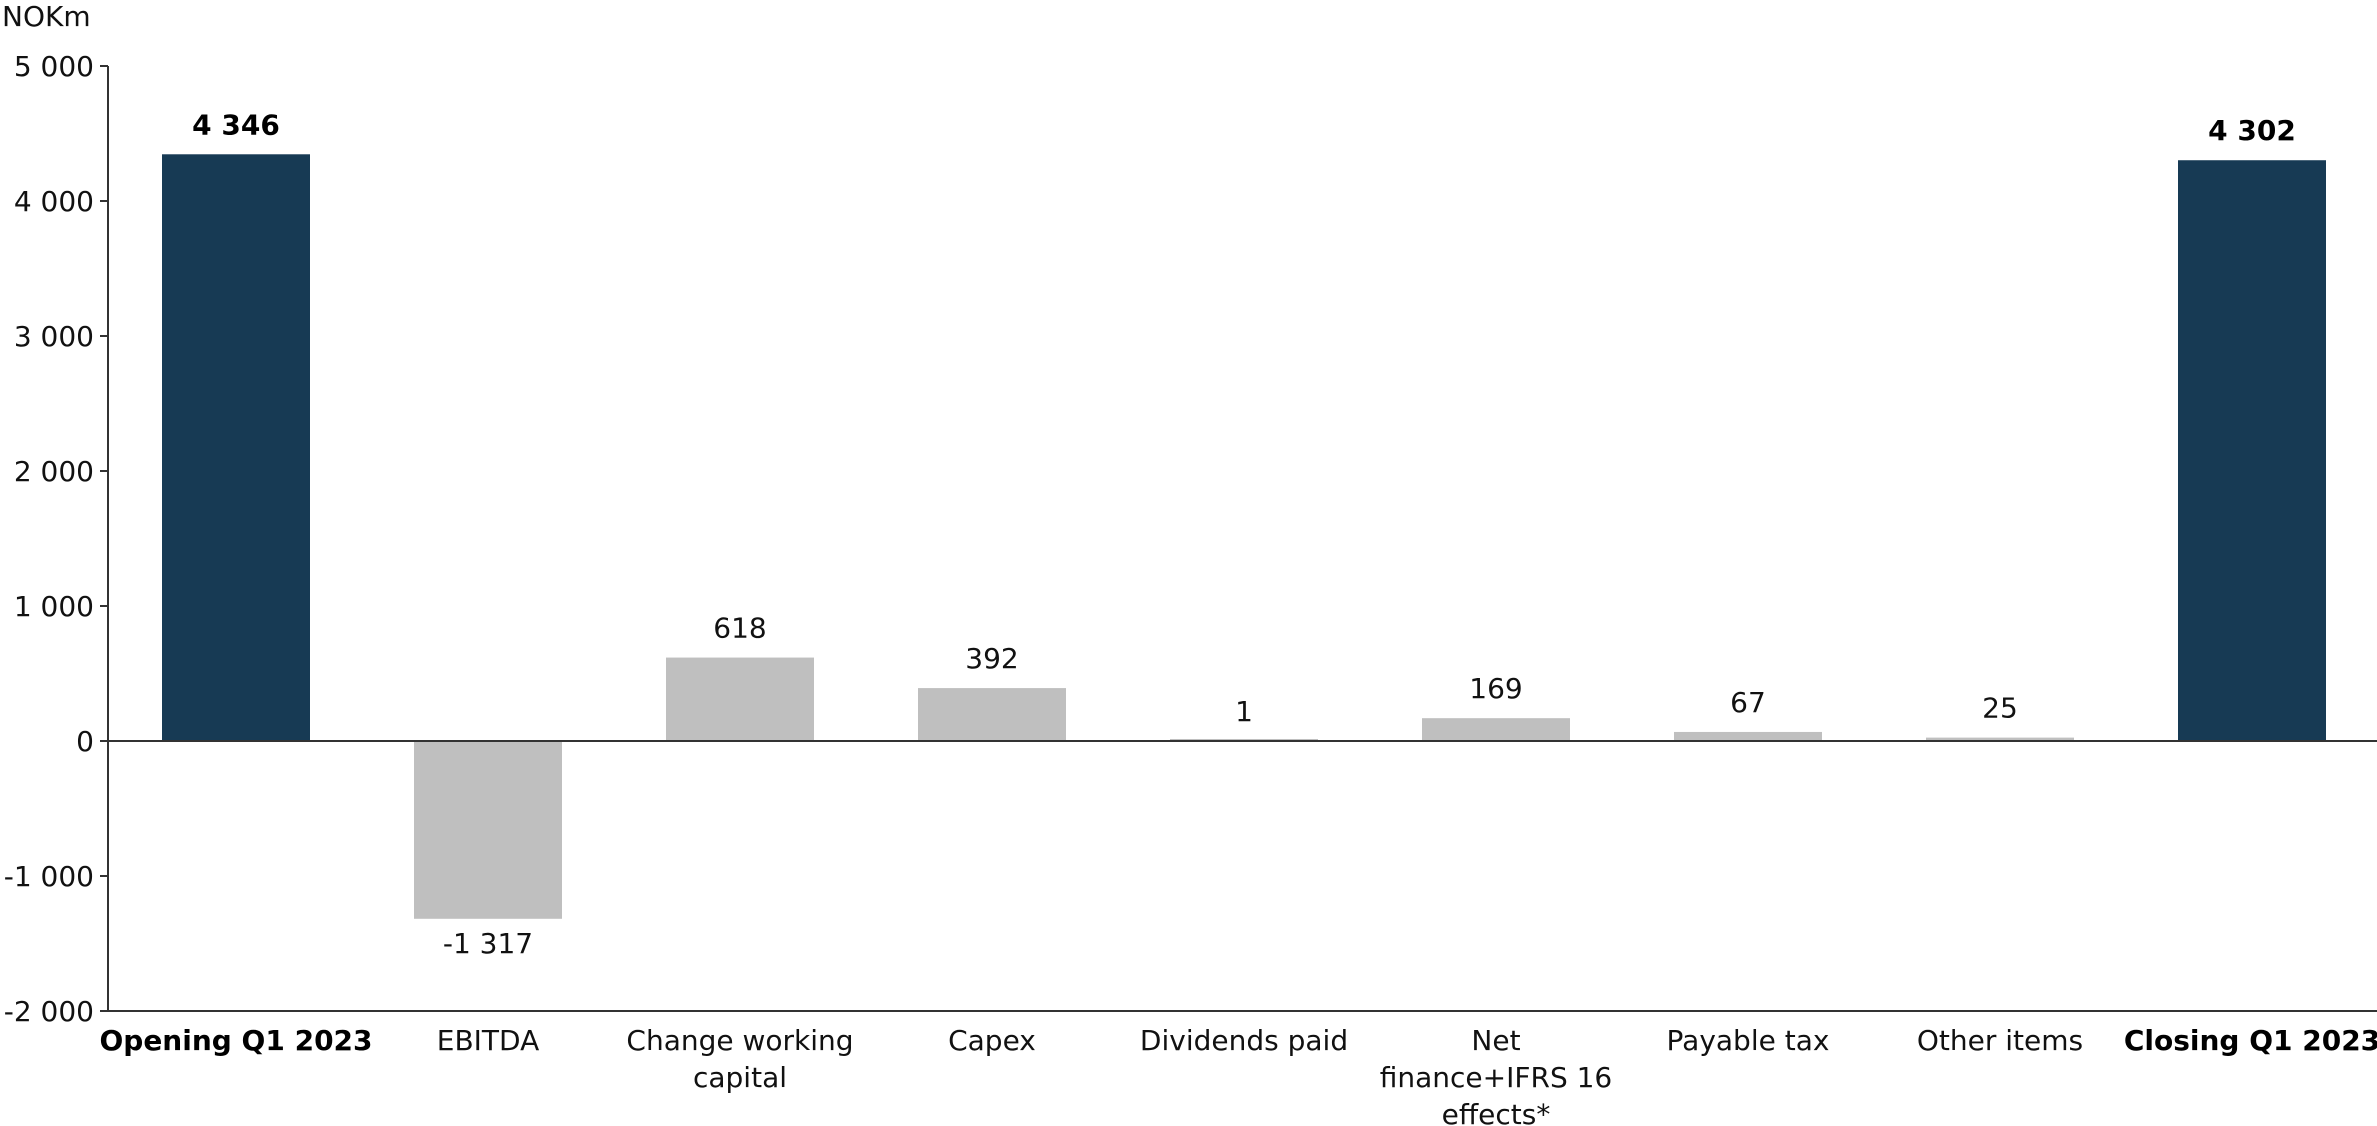 The width and height of the screenshot is (2377, 1126). I want to click on category-label-line: Dividends paid, so click(1244, 1040).